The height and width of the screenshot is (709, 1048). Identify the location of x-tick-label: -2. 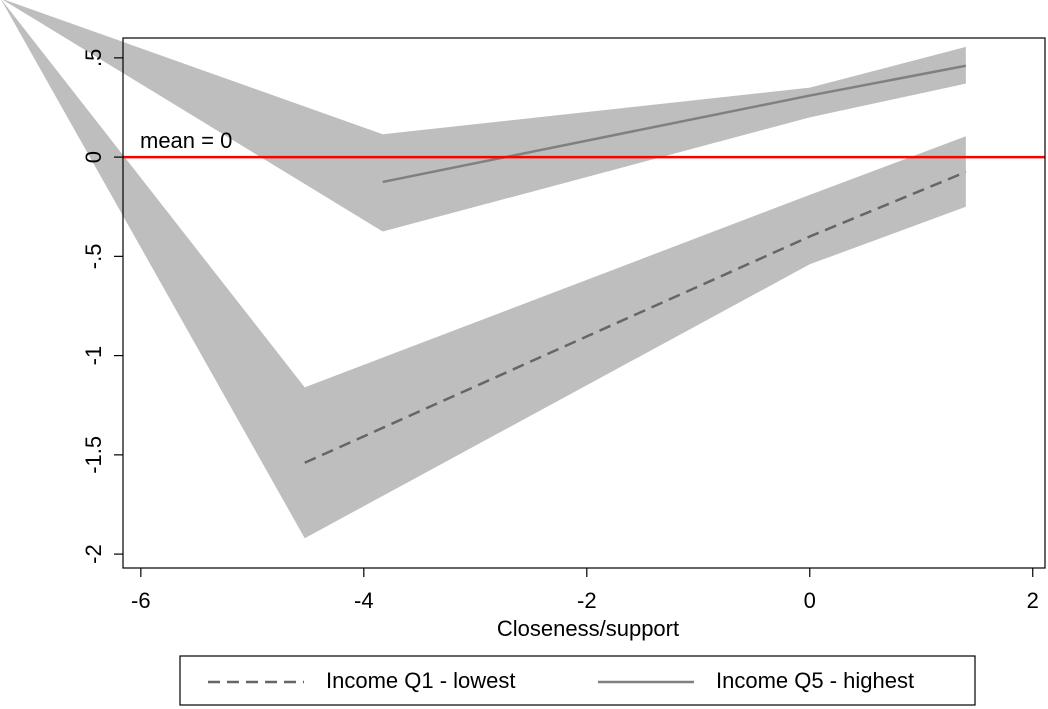
(587, 600).